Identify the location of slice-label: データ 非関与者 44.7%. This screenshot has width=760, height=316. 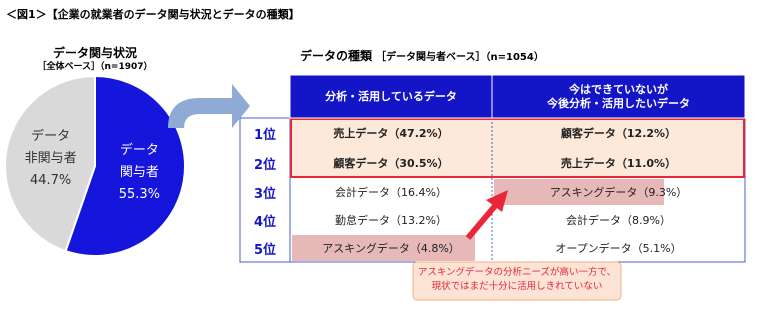
(51, 159).